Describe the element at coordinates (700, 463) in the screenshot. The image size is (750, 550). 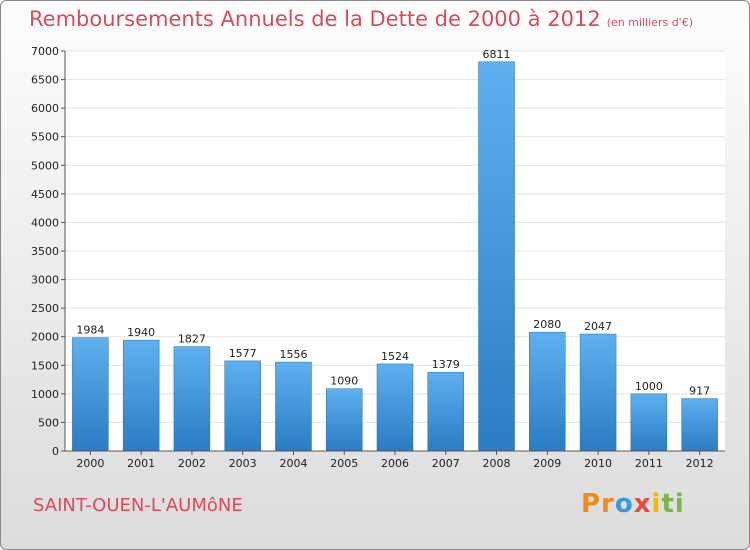
I see `x-tick-label: 2012` at that location.